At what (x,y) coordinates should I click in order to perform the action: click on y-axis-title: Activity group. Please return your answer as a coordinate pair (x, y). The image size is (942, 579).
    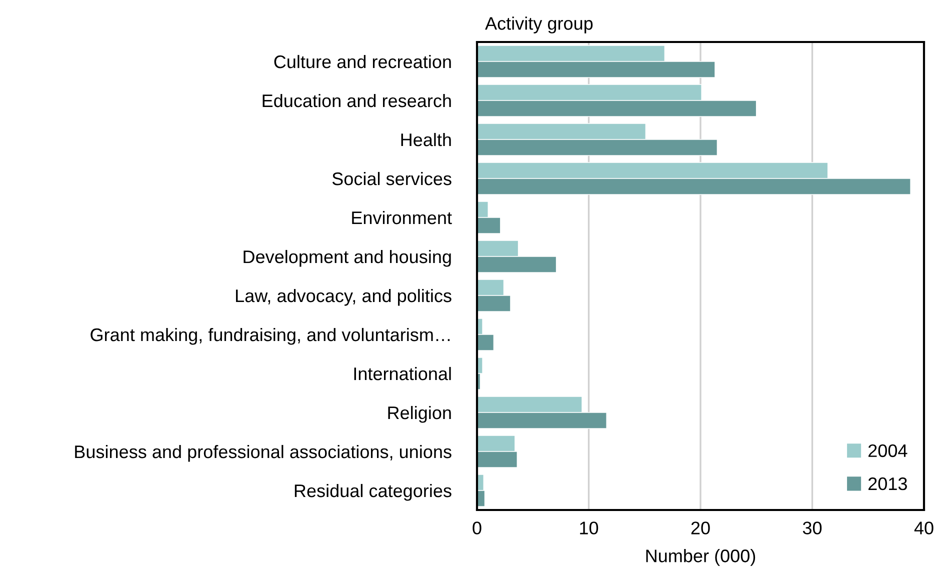
    Looking at the image, I should click on (539, 25).